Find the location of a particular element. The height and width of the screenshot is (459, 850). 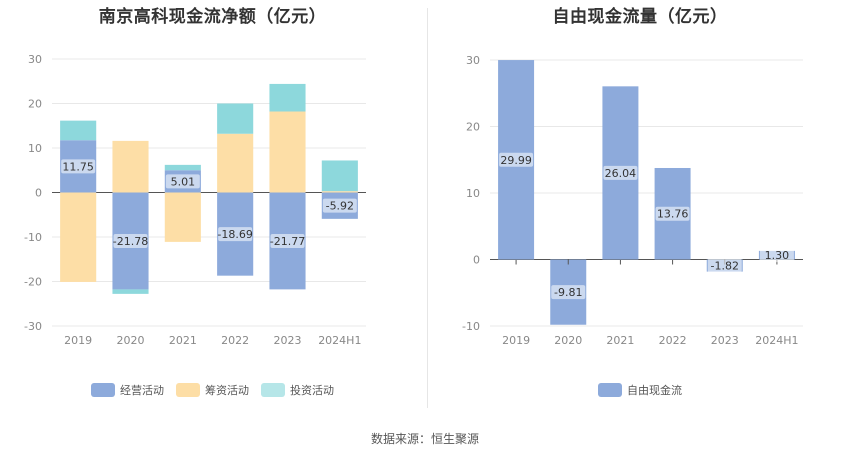

legend-swatch-free-cash-flow is located at coordinates (610, 390).